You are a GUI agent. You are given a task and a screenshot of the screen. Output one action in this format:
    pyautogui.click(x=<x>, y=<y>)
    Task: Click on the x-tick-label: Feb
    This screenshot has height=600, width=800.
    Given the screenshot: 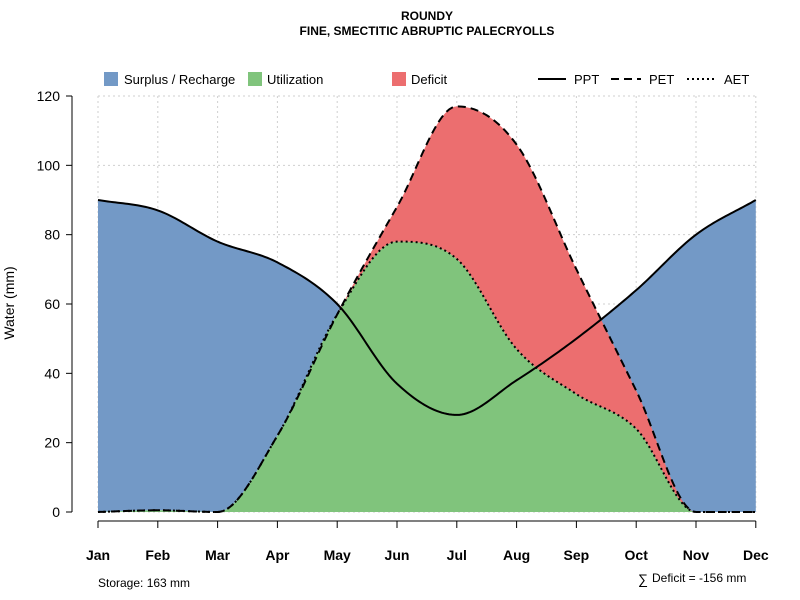 What is the action you would take?
    pyautogui.click(x=157, y=555)
    